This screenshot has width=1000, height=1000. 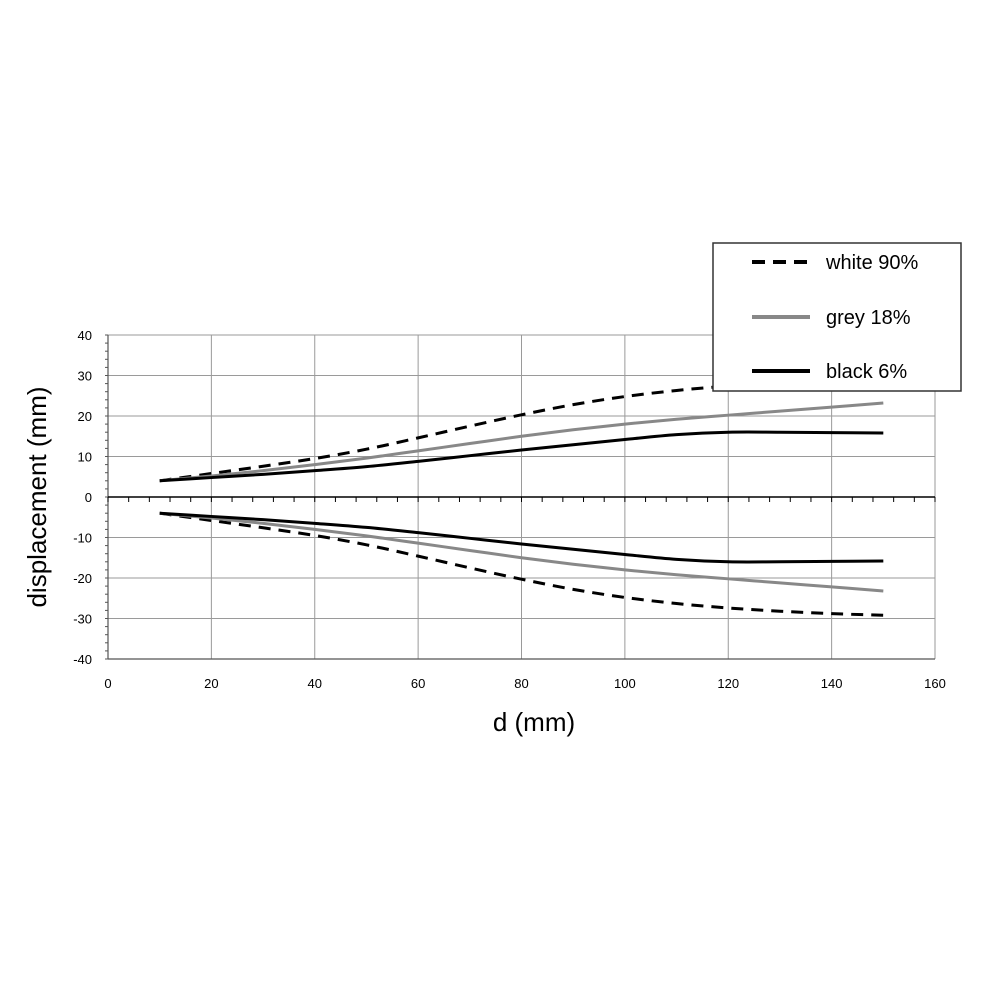 I want to click on x-tick-label-0: 0, so click(x=107, y=683).